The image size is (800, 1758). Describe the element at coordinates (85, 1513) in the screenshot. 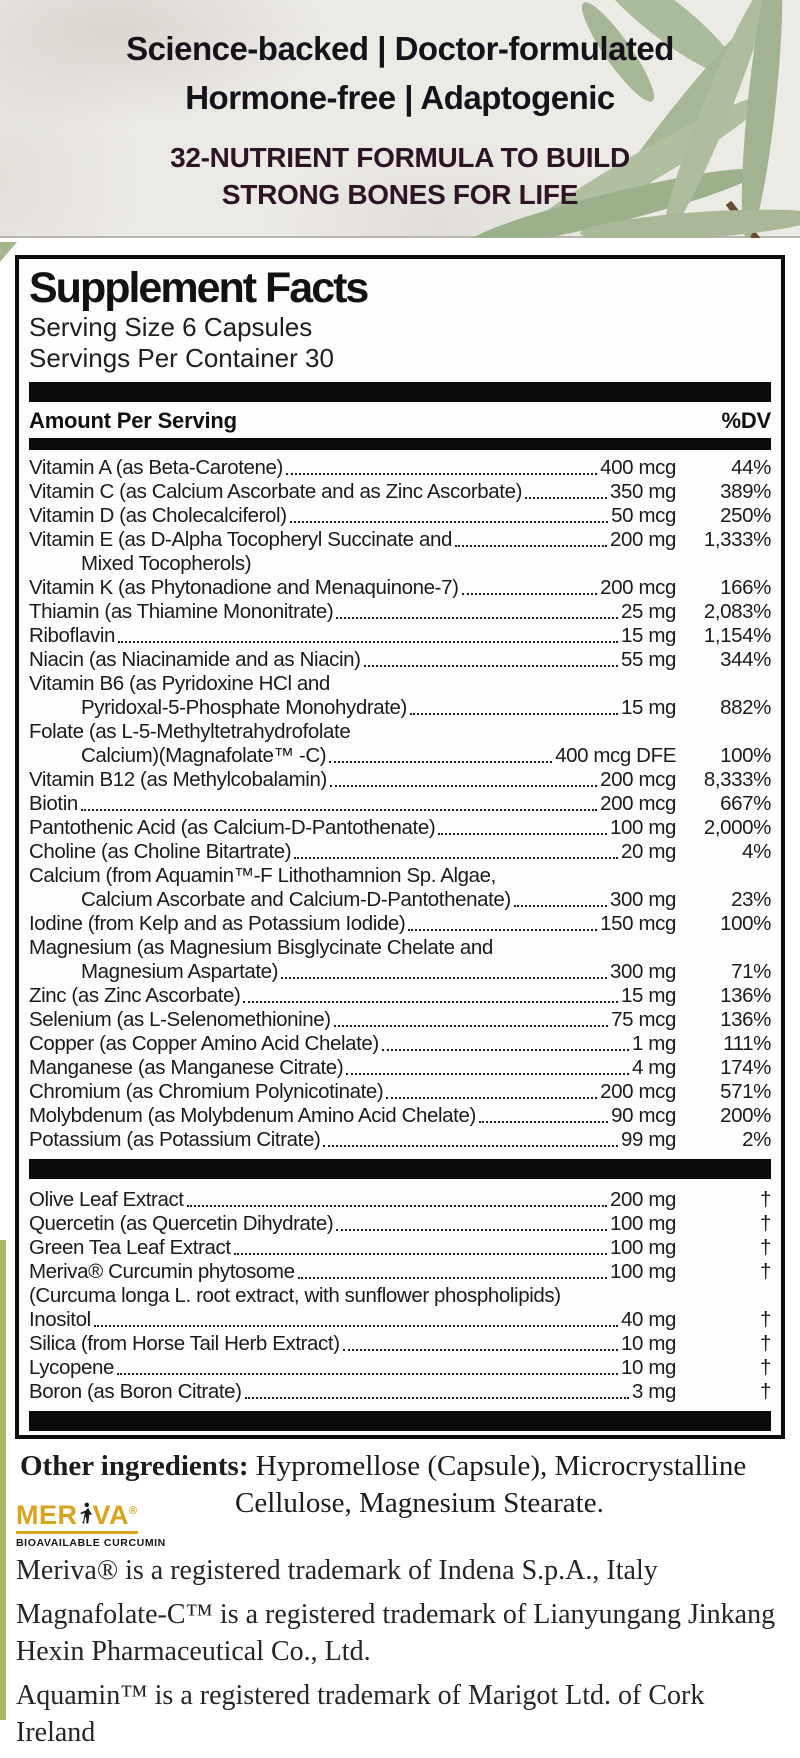

I see `runner-icon` at that location.